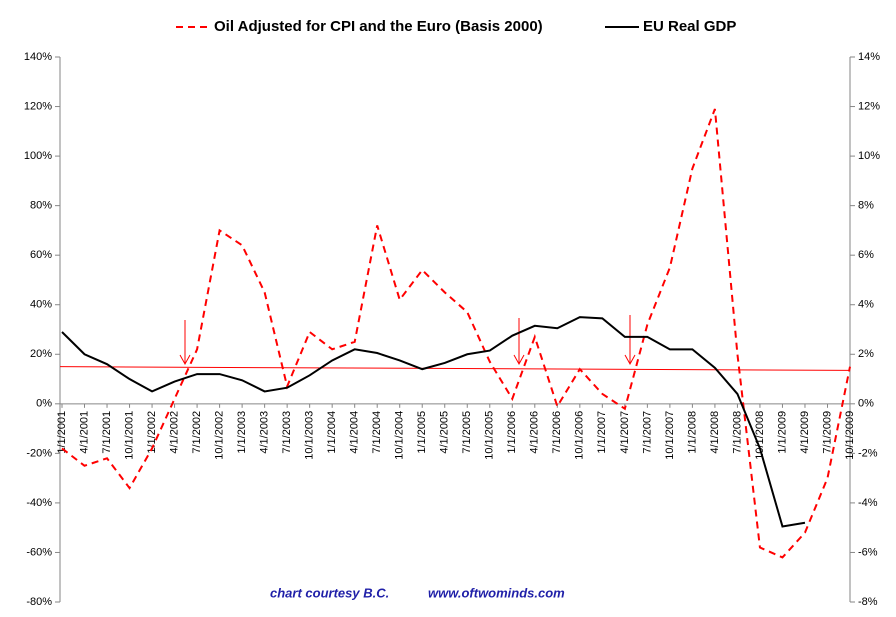 This screenshot has height=617, width=896. Describe the element at coordinates (869, 106) in the screenshot. I see `y2-tick-label: 12%` at that location.